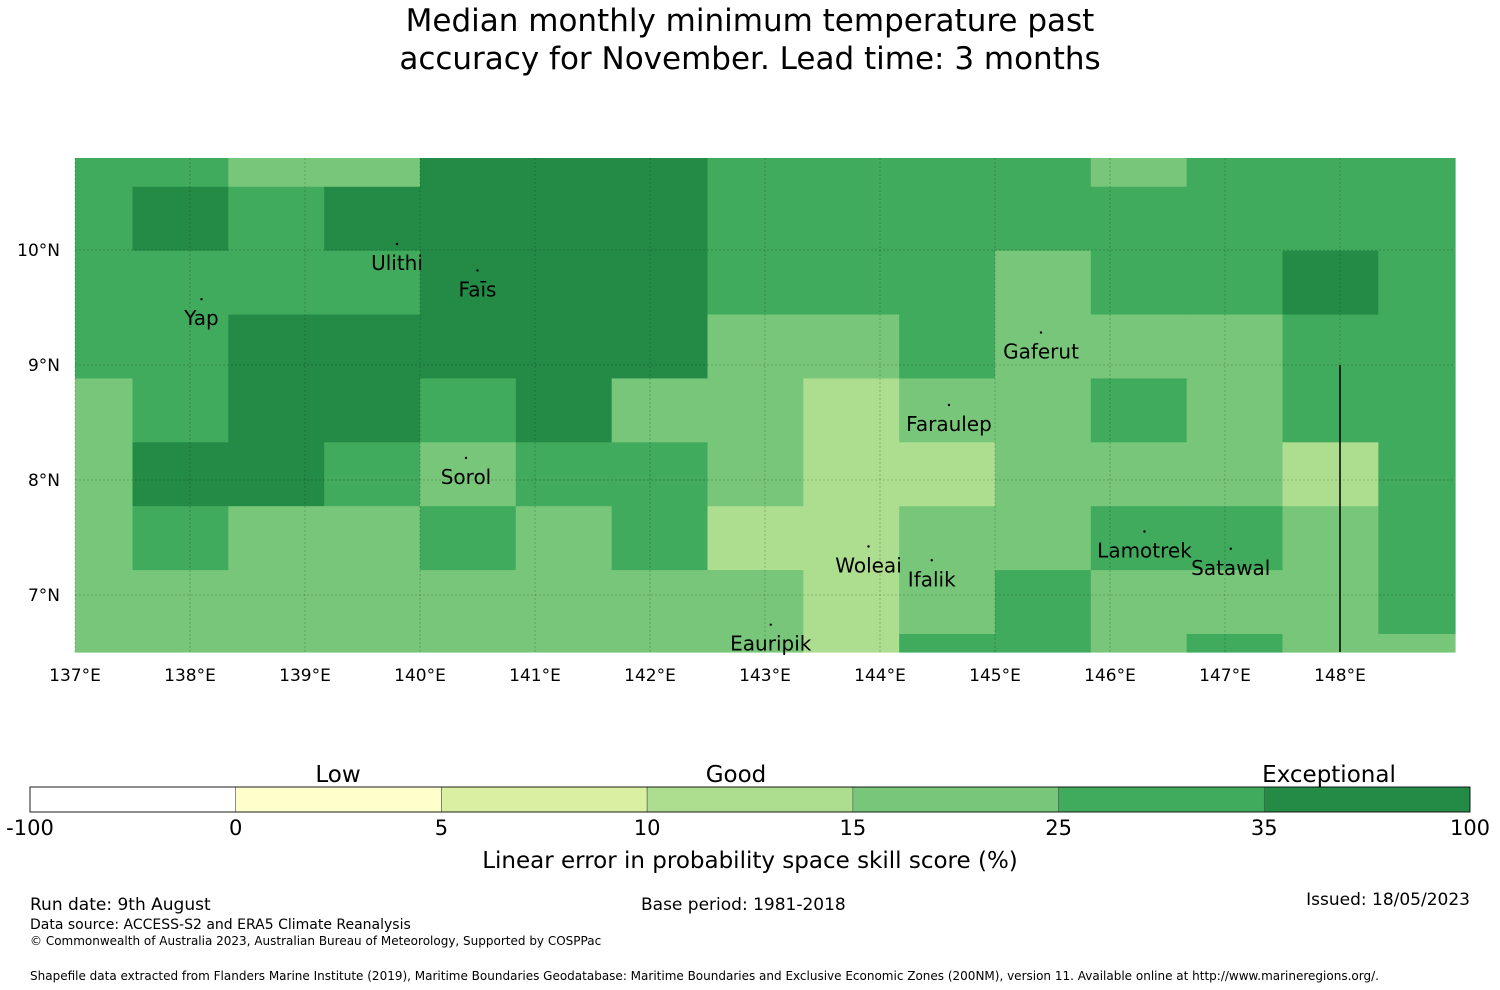 This screenshot has width=1500, height=990. Describe the element at coordinates (38, 423) in the screenshot. I see `latitude-ticks: 10°N 9°N 8°N 7°N` at that location.